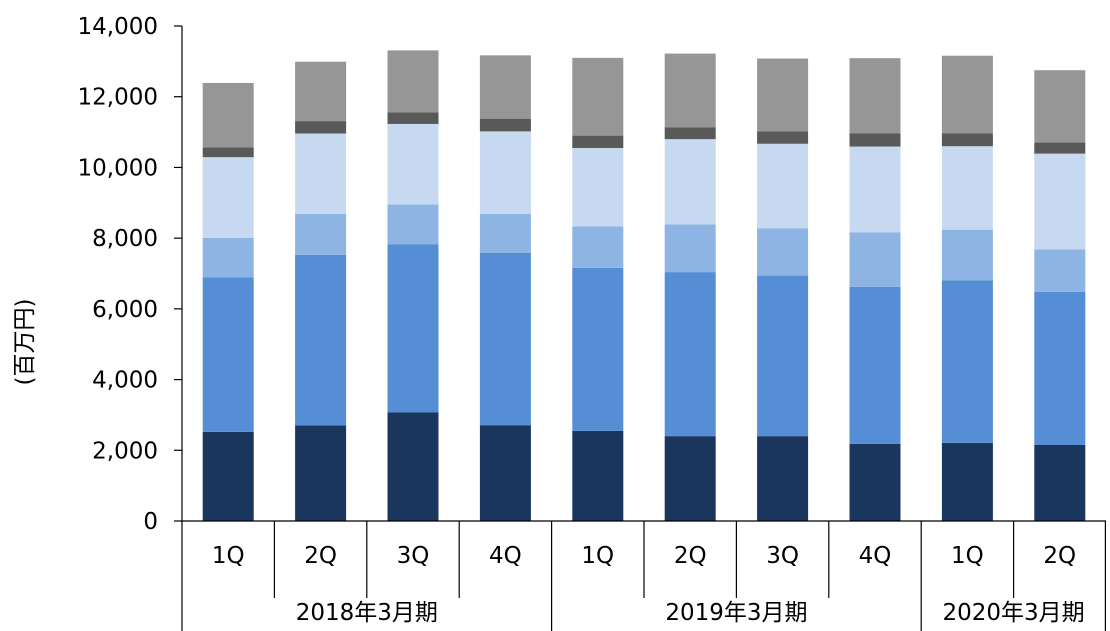 The image size is (1110, 631). I want to click on x-group-labels: 2018年3月期 2019年3月期 2020年3月期, so click(690, 613).